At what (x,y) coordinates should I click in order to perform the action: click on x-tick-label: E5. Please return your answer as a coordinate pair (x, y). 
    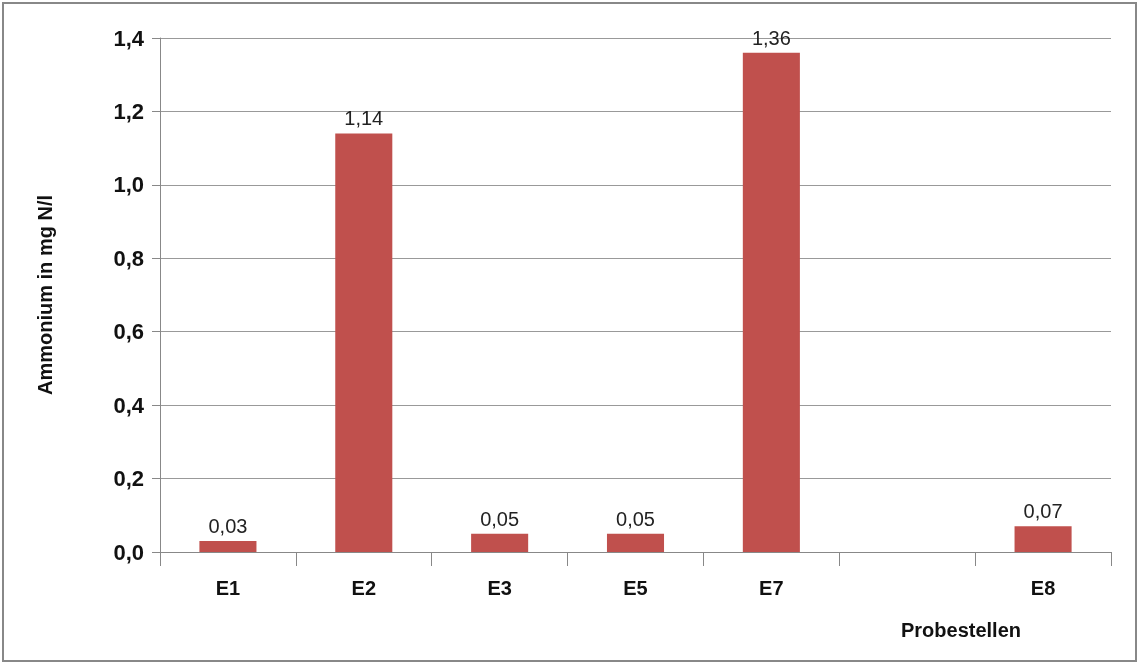
    Looking at the image, I should click on (635, 588).